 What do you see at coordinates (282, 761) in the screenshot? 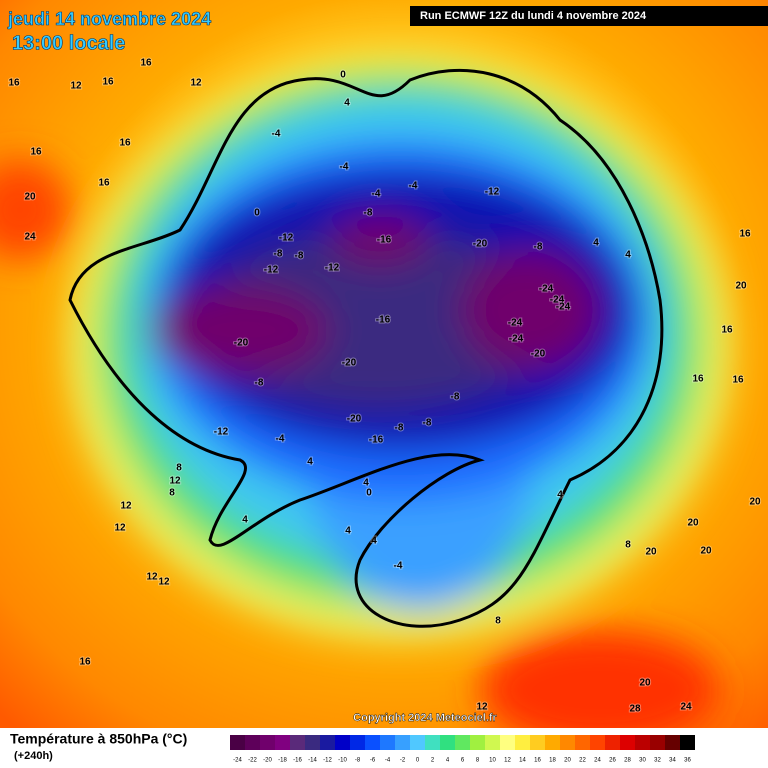
I see `legend-tick-label: -18` at bounding box center [282, 761].